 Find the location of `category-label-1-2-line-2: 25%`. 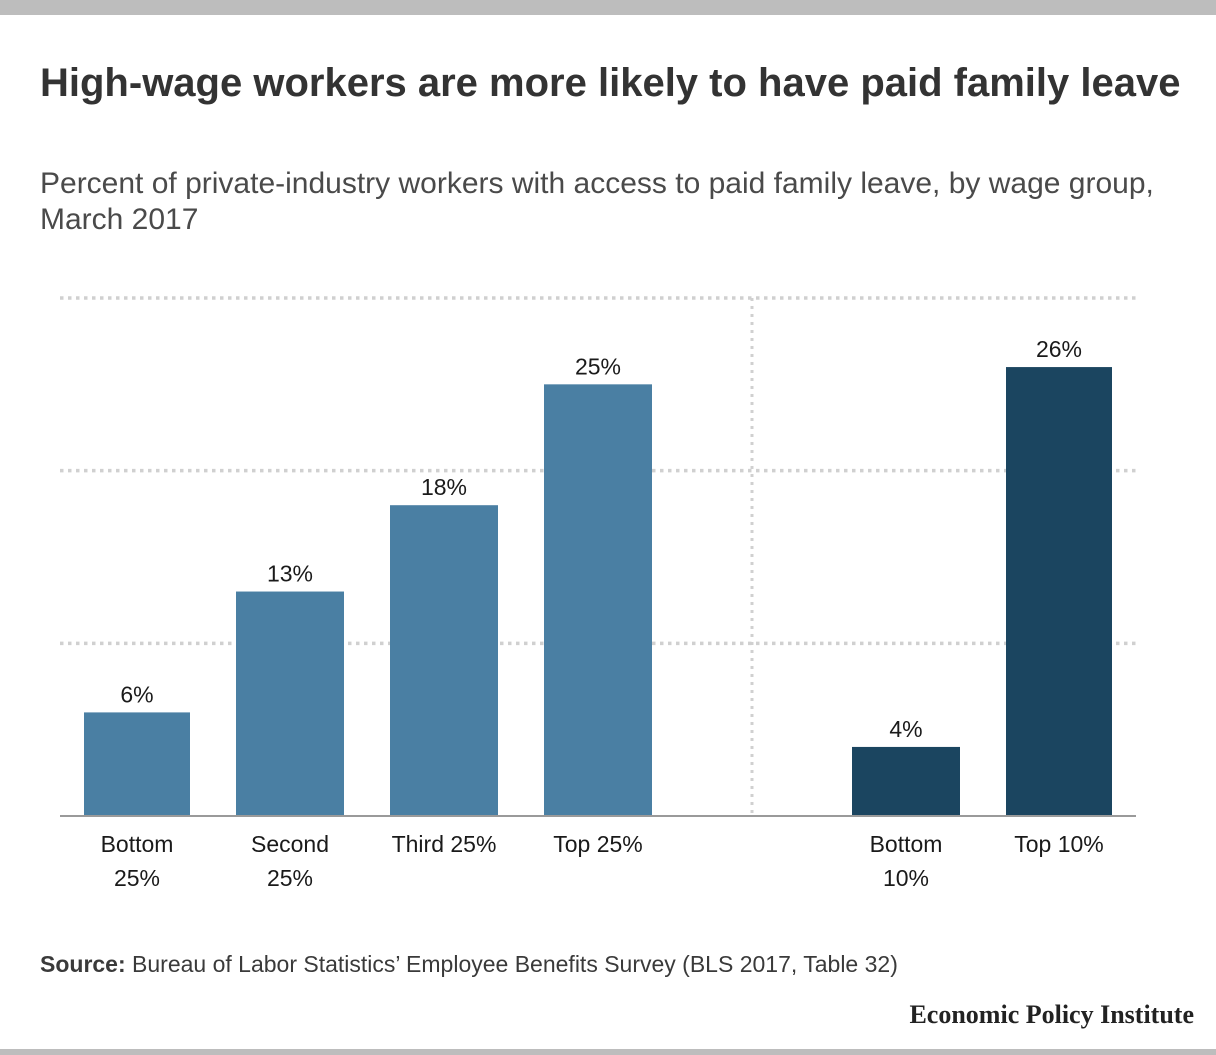

category-label-1-2-line-2: 25% is located at coordinates (290, 878).